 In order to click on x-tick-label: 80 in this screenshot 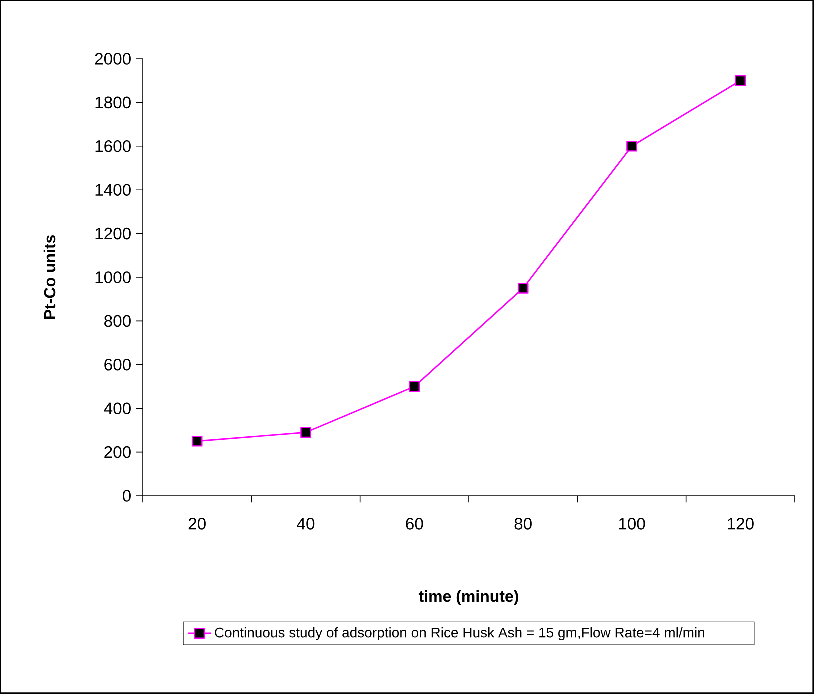, I will do `click(523, 524)`.